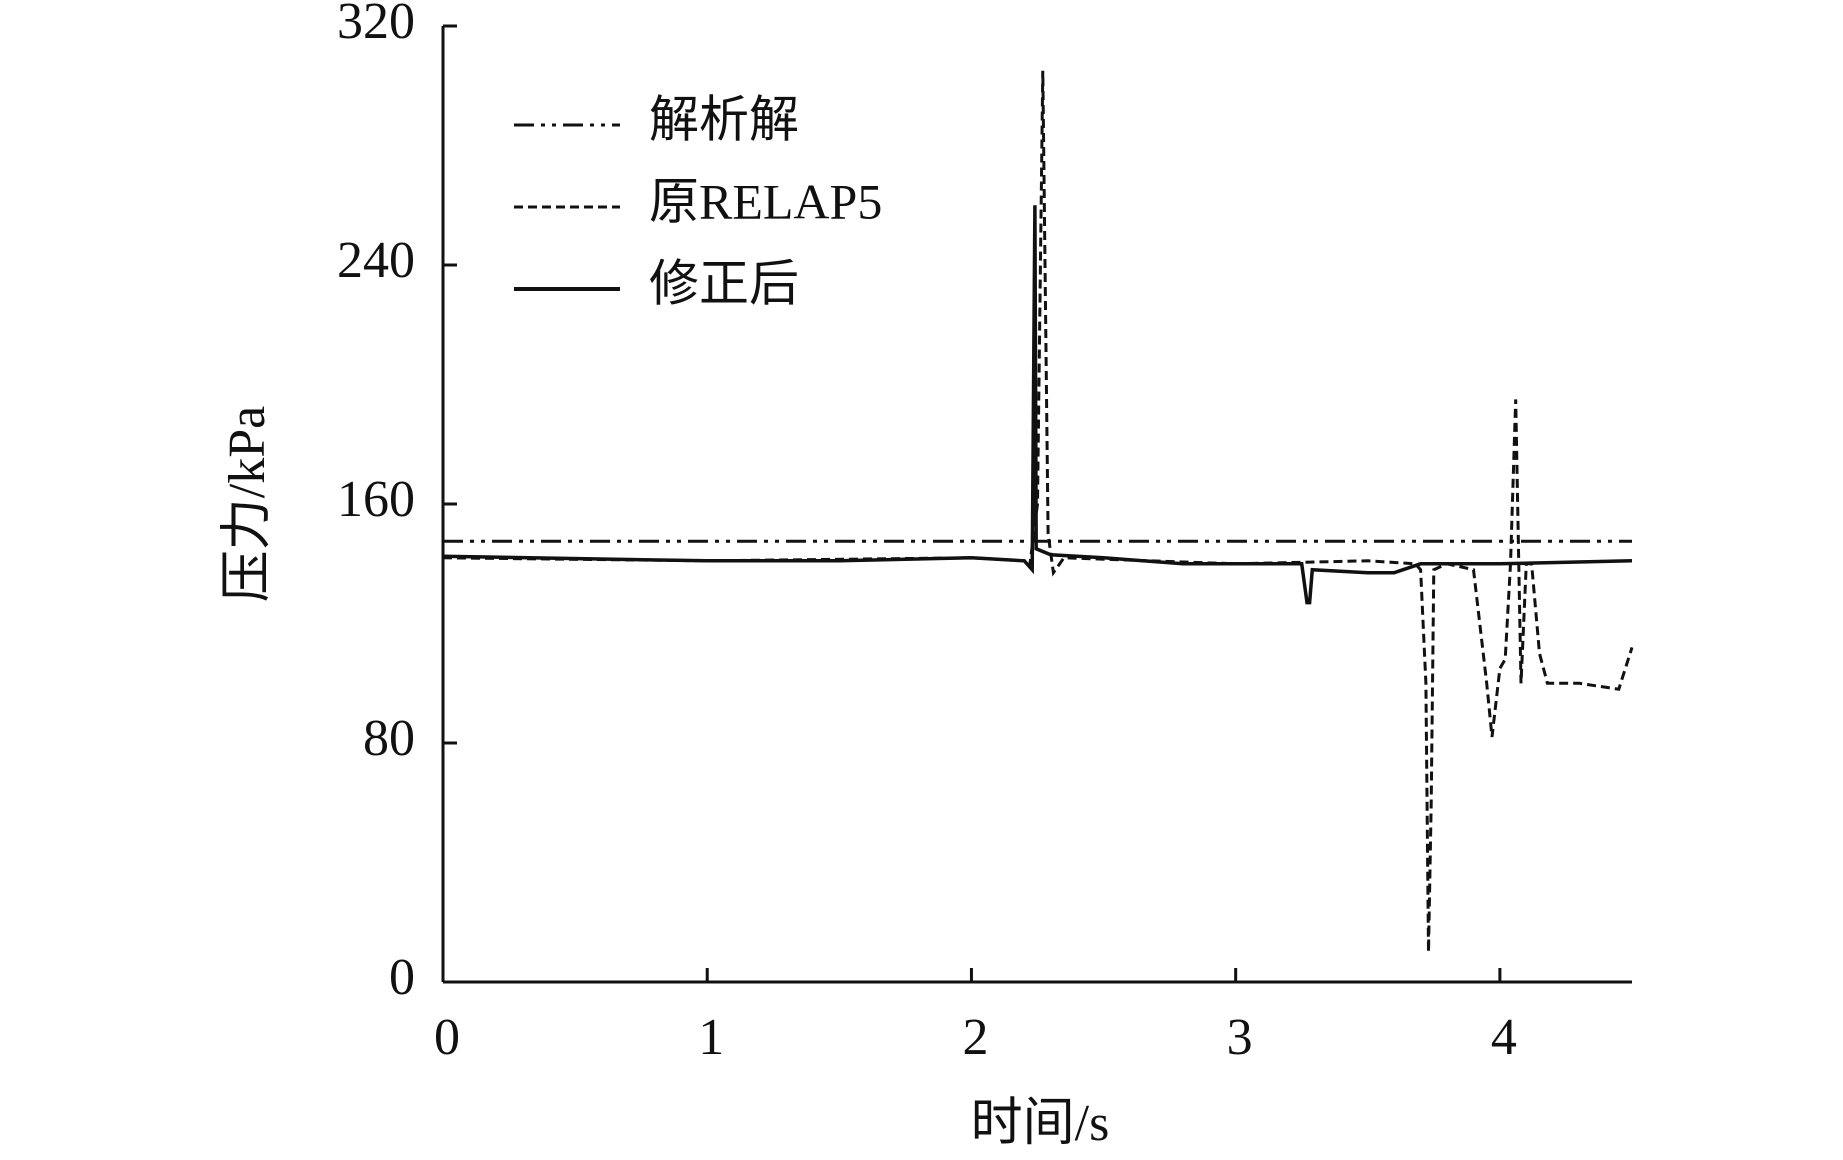  I want to click on y-axis-title: 压力/kPa, so click(247, 504).